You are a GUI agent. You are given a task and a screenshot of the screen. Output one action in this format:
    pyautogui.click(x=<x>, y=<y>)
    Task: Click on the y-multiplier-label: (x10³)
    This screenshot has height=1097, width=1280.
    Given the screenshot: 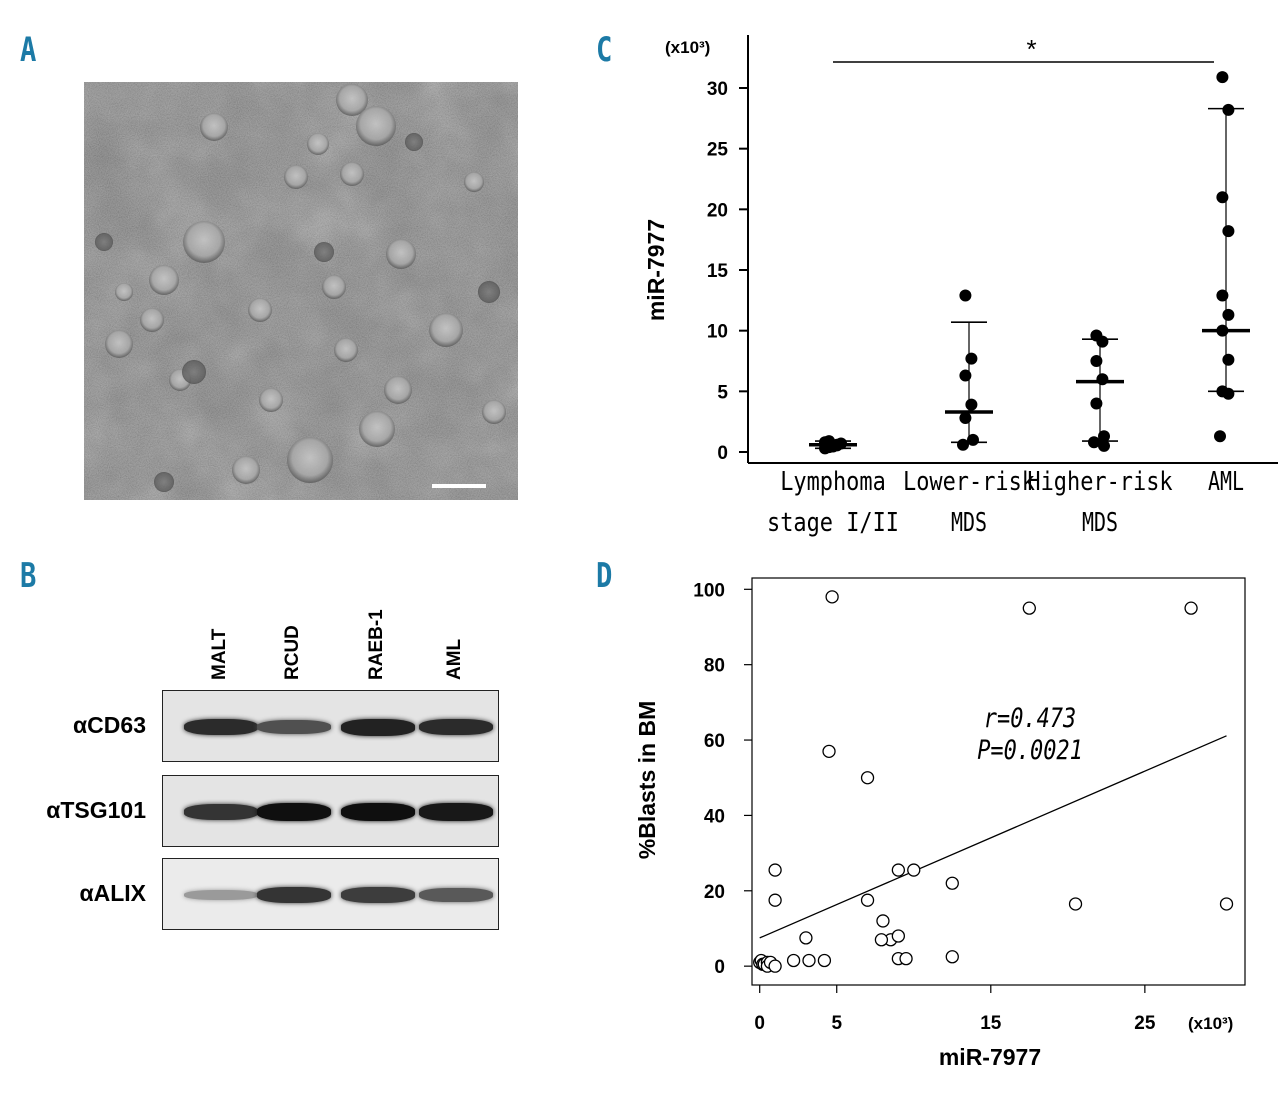 What is the action you would take?
    pyautogui.click(x=687, y=47)
    